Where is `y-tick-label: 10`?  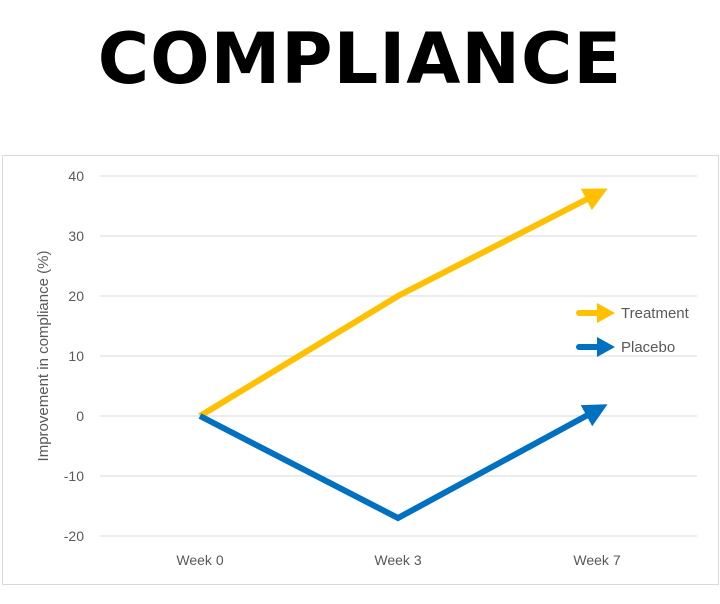 y-tick-label: 10 is located at coordinates (76, 356).